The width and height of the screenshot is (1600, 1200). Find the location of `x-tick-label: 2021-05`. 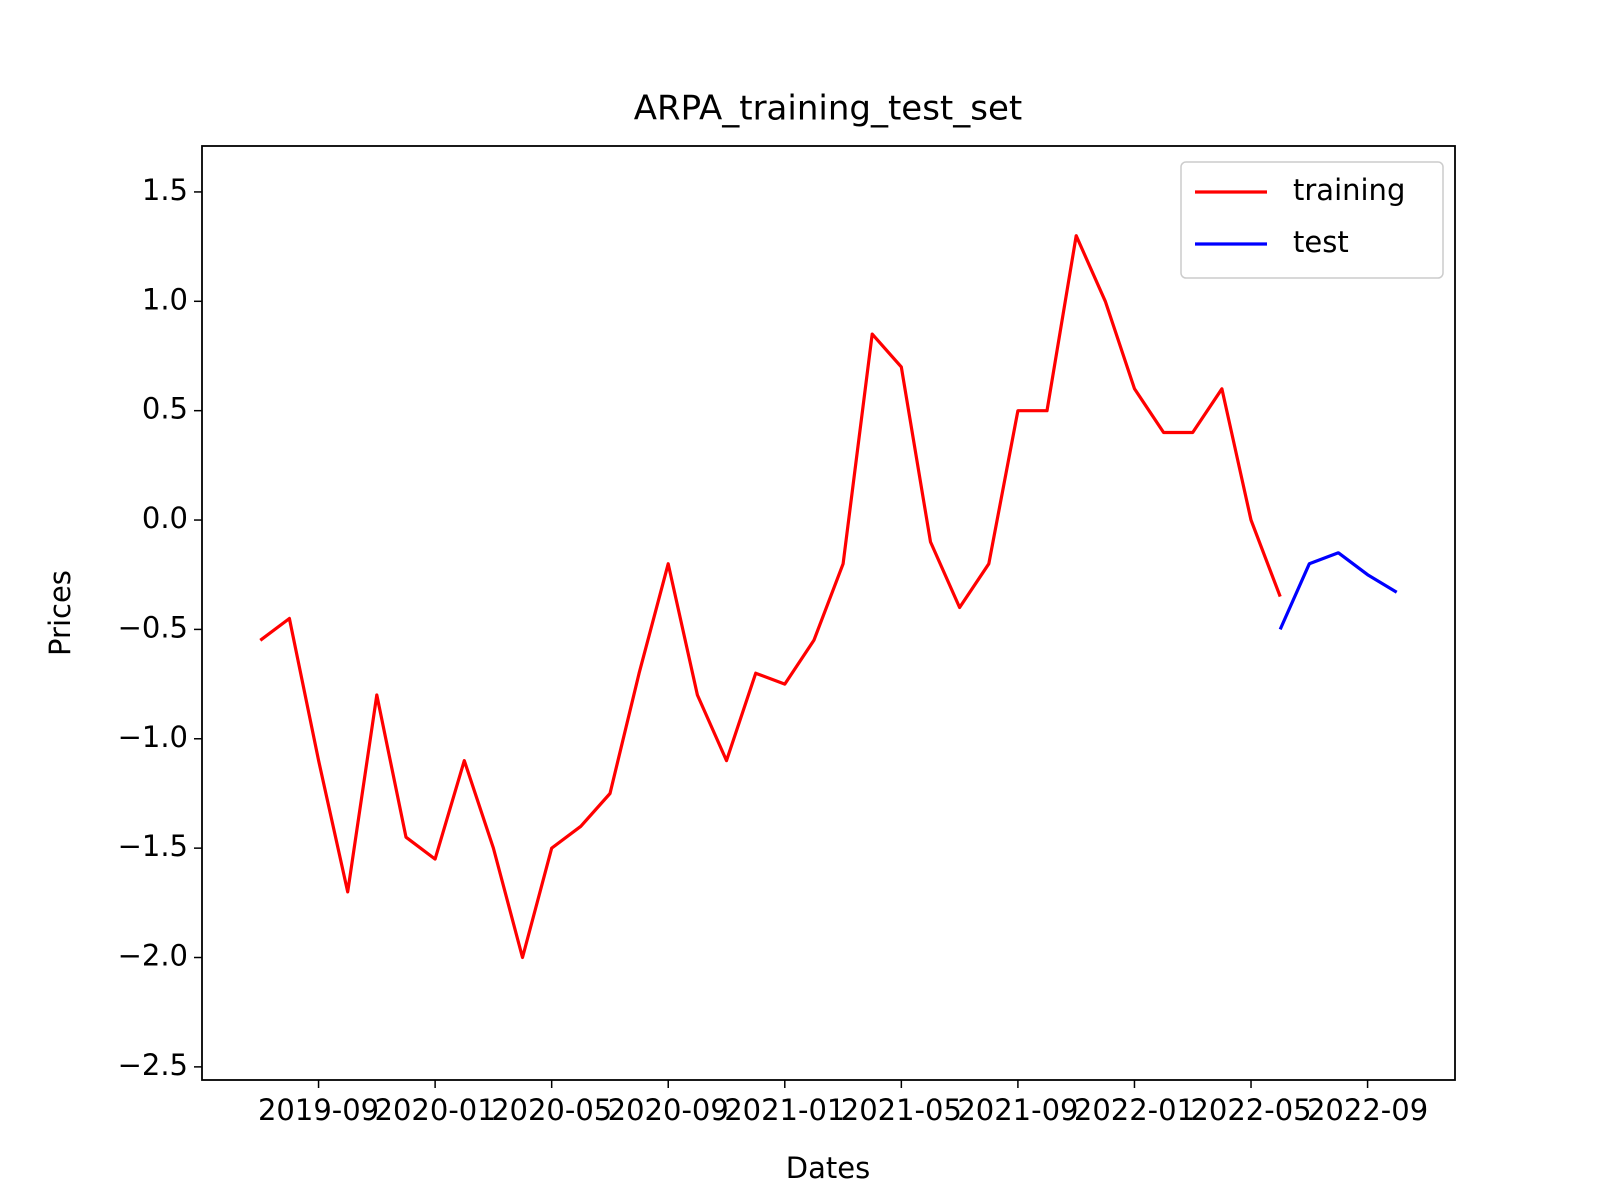

x-tick-label: 2021-05 is located at coordinates (901, 1110).